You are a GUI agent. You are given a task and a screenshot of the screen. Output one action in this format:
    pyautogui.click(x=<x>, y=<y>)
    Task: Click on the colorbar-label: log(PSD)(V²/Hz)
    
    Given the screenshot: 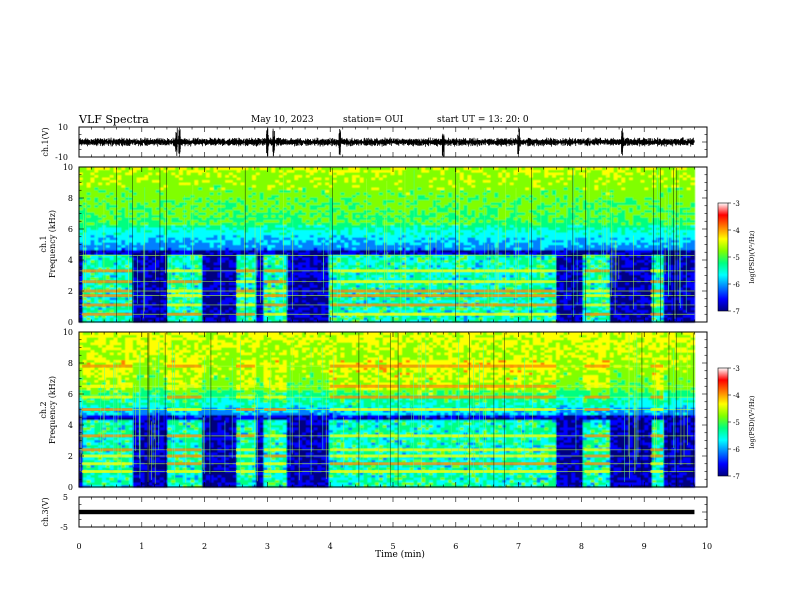 What is the action you would take?
    pyautogui.click(x=752, y=421)
    